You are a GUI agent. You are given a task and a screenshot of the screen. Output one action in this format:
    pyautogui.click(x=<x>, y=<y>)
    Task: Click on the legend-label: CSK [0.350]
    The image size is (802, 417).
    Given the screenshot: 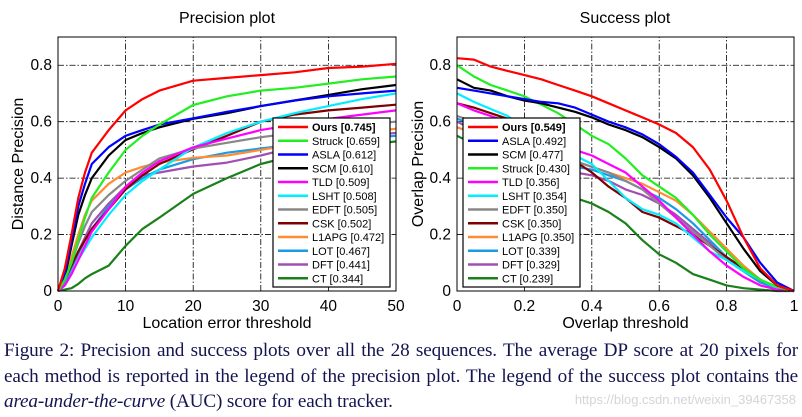 What is the action you would take?
    pyautogui.click(x=531, y=224)
    